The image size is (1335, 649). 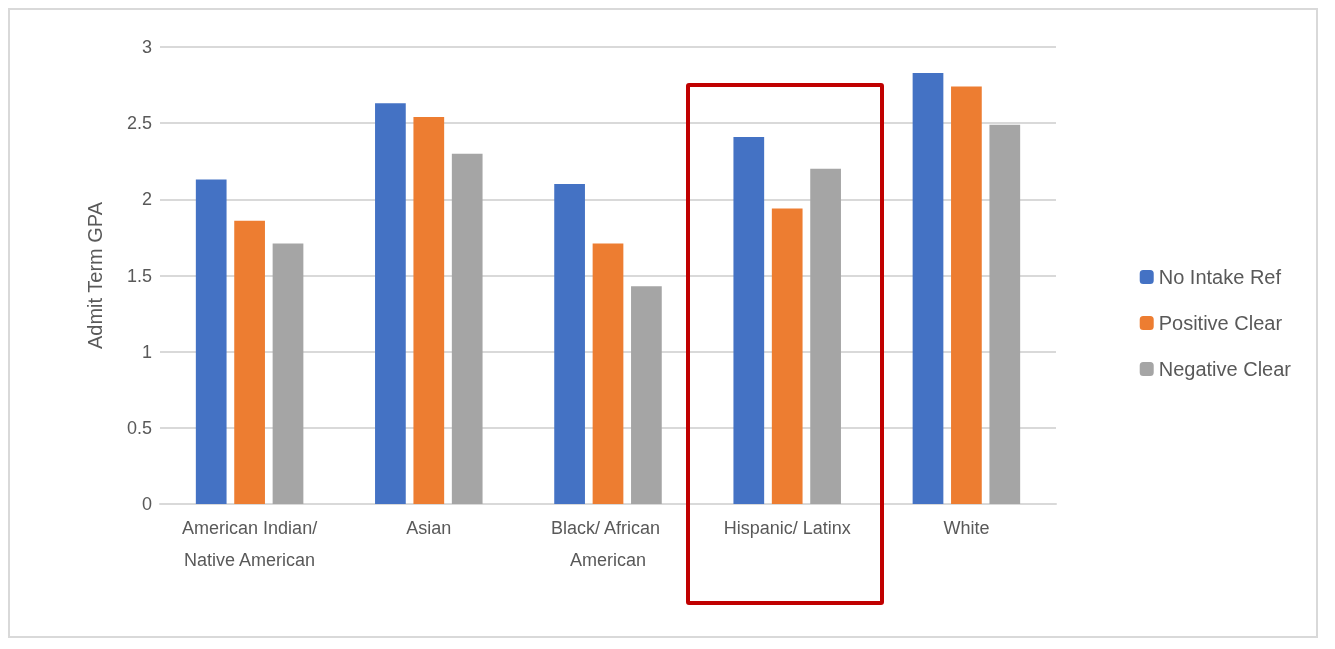 What do you see at coordinates (1220, 277) in the screenshot?
I see `legend-label: No Intake Ref` at bounding box center [1220, 277].